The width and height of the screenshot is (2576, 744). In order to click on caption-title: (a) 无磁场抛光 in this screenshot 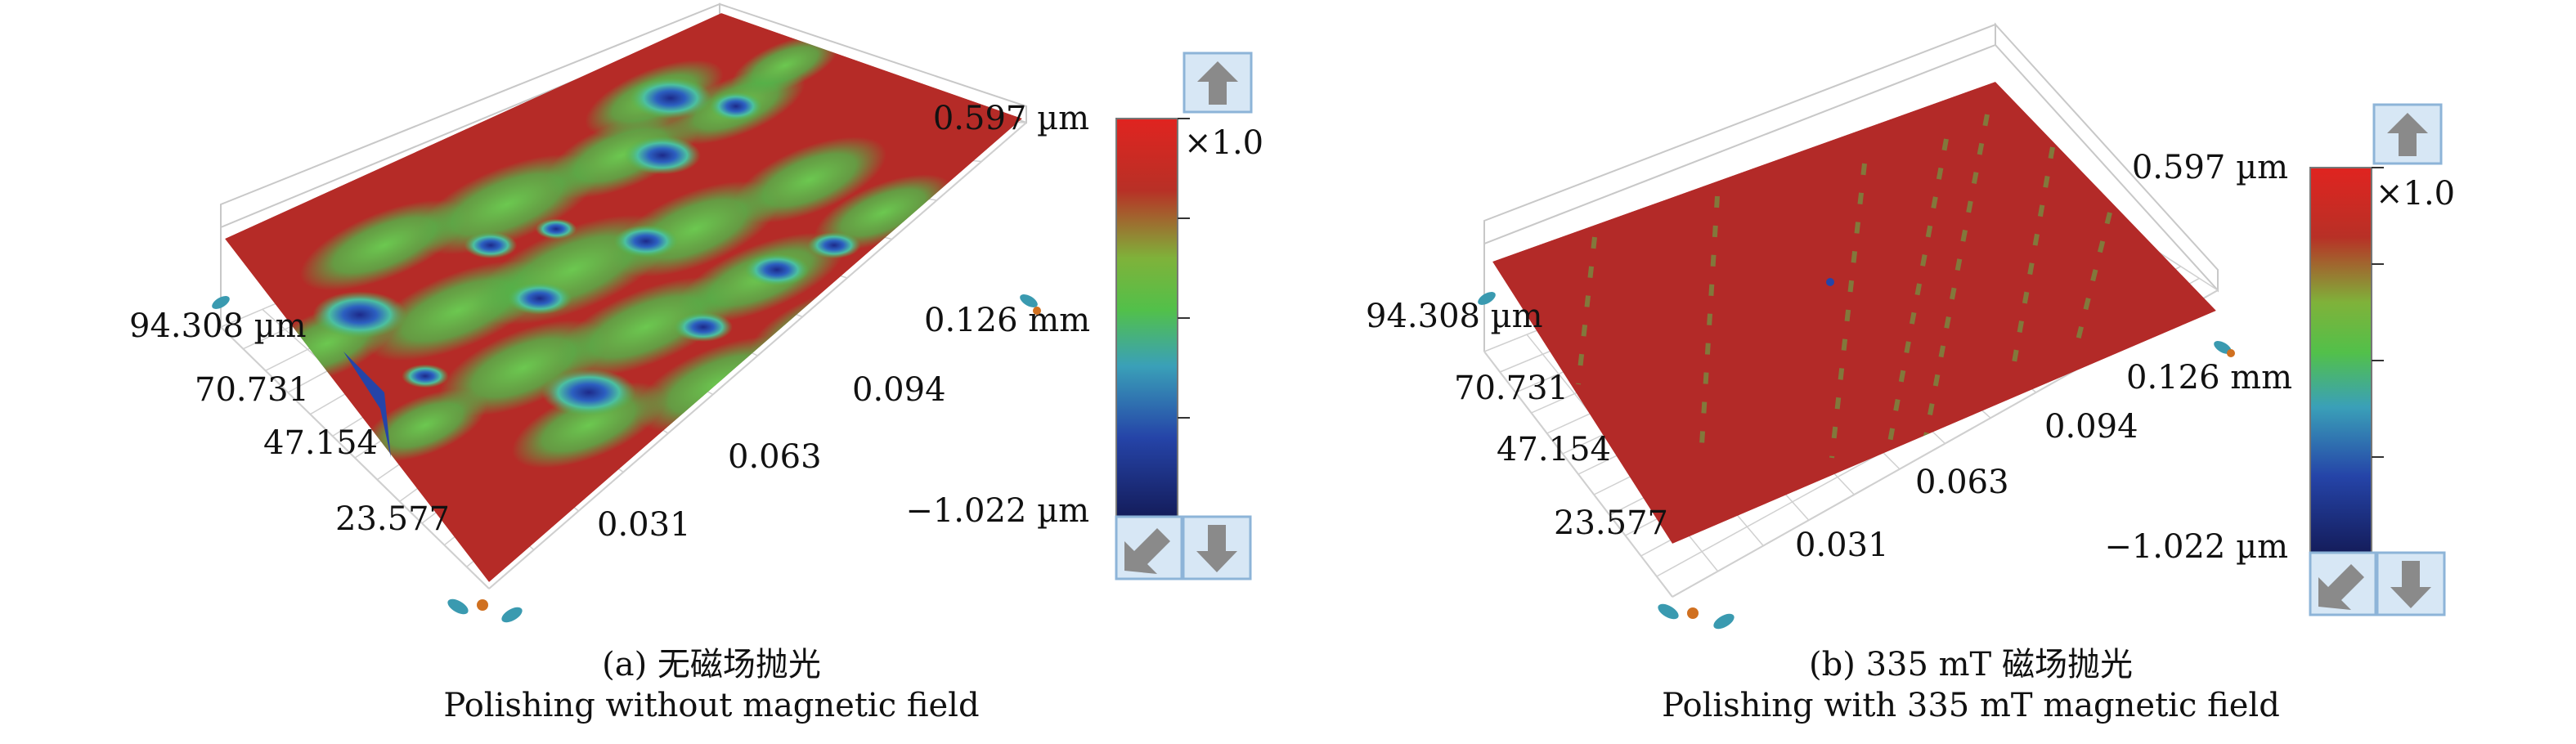, I will do `click(712, 664)`.